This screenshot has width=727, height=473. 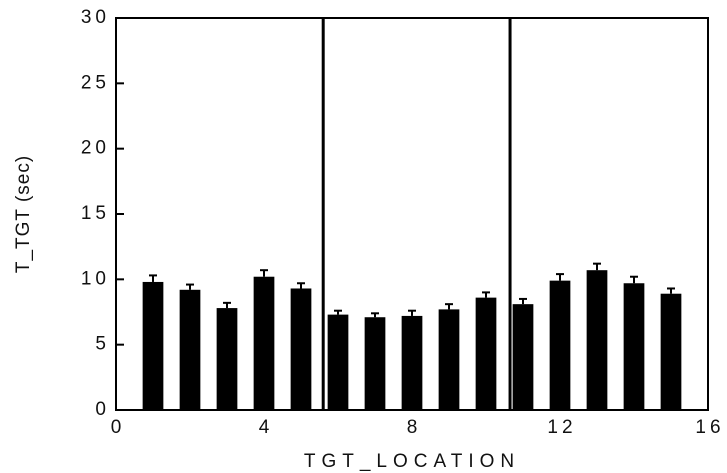 I want to click on y-tick-label: 25, so click(x=95, y=82).